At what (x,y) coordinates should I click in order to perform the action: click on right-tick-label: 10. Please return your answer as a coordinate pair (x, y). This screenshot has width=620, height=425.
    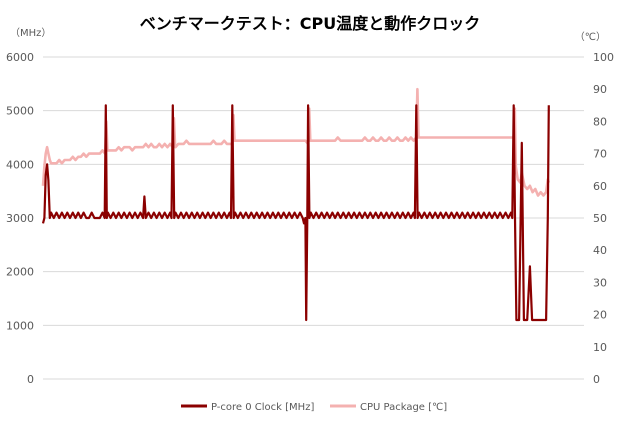
    Looking at the image, I should click on (600, 347).